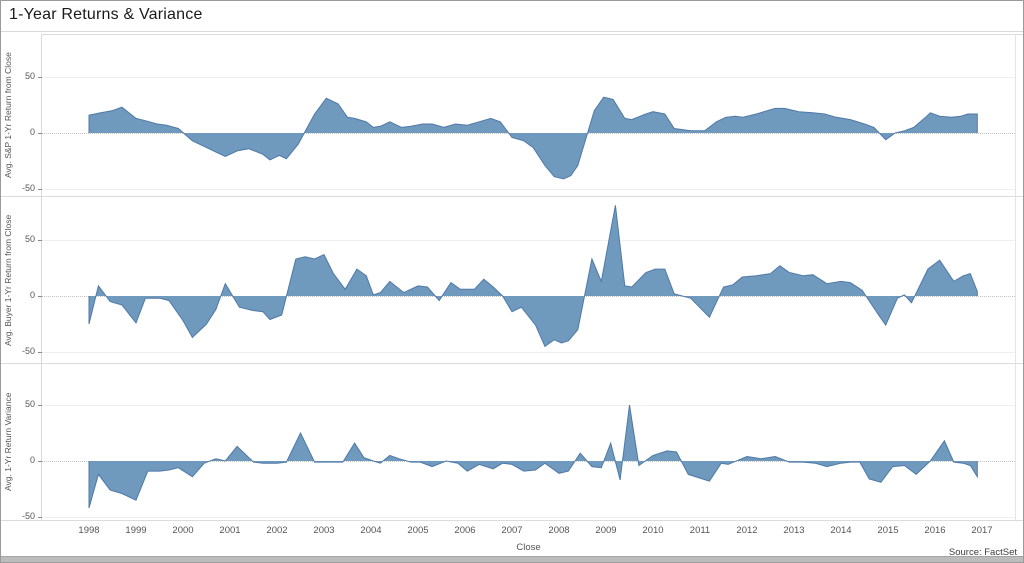  I want to click on x-tick-label: 2007, so click(512, 530).